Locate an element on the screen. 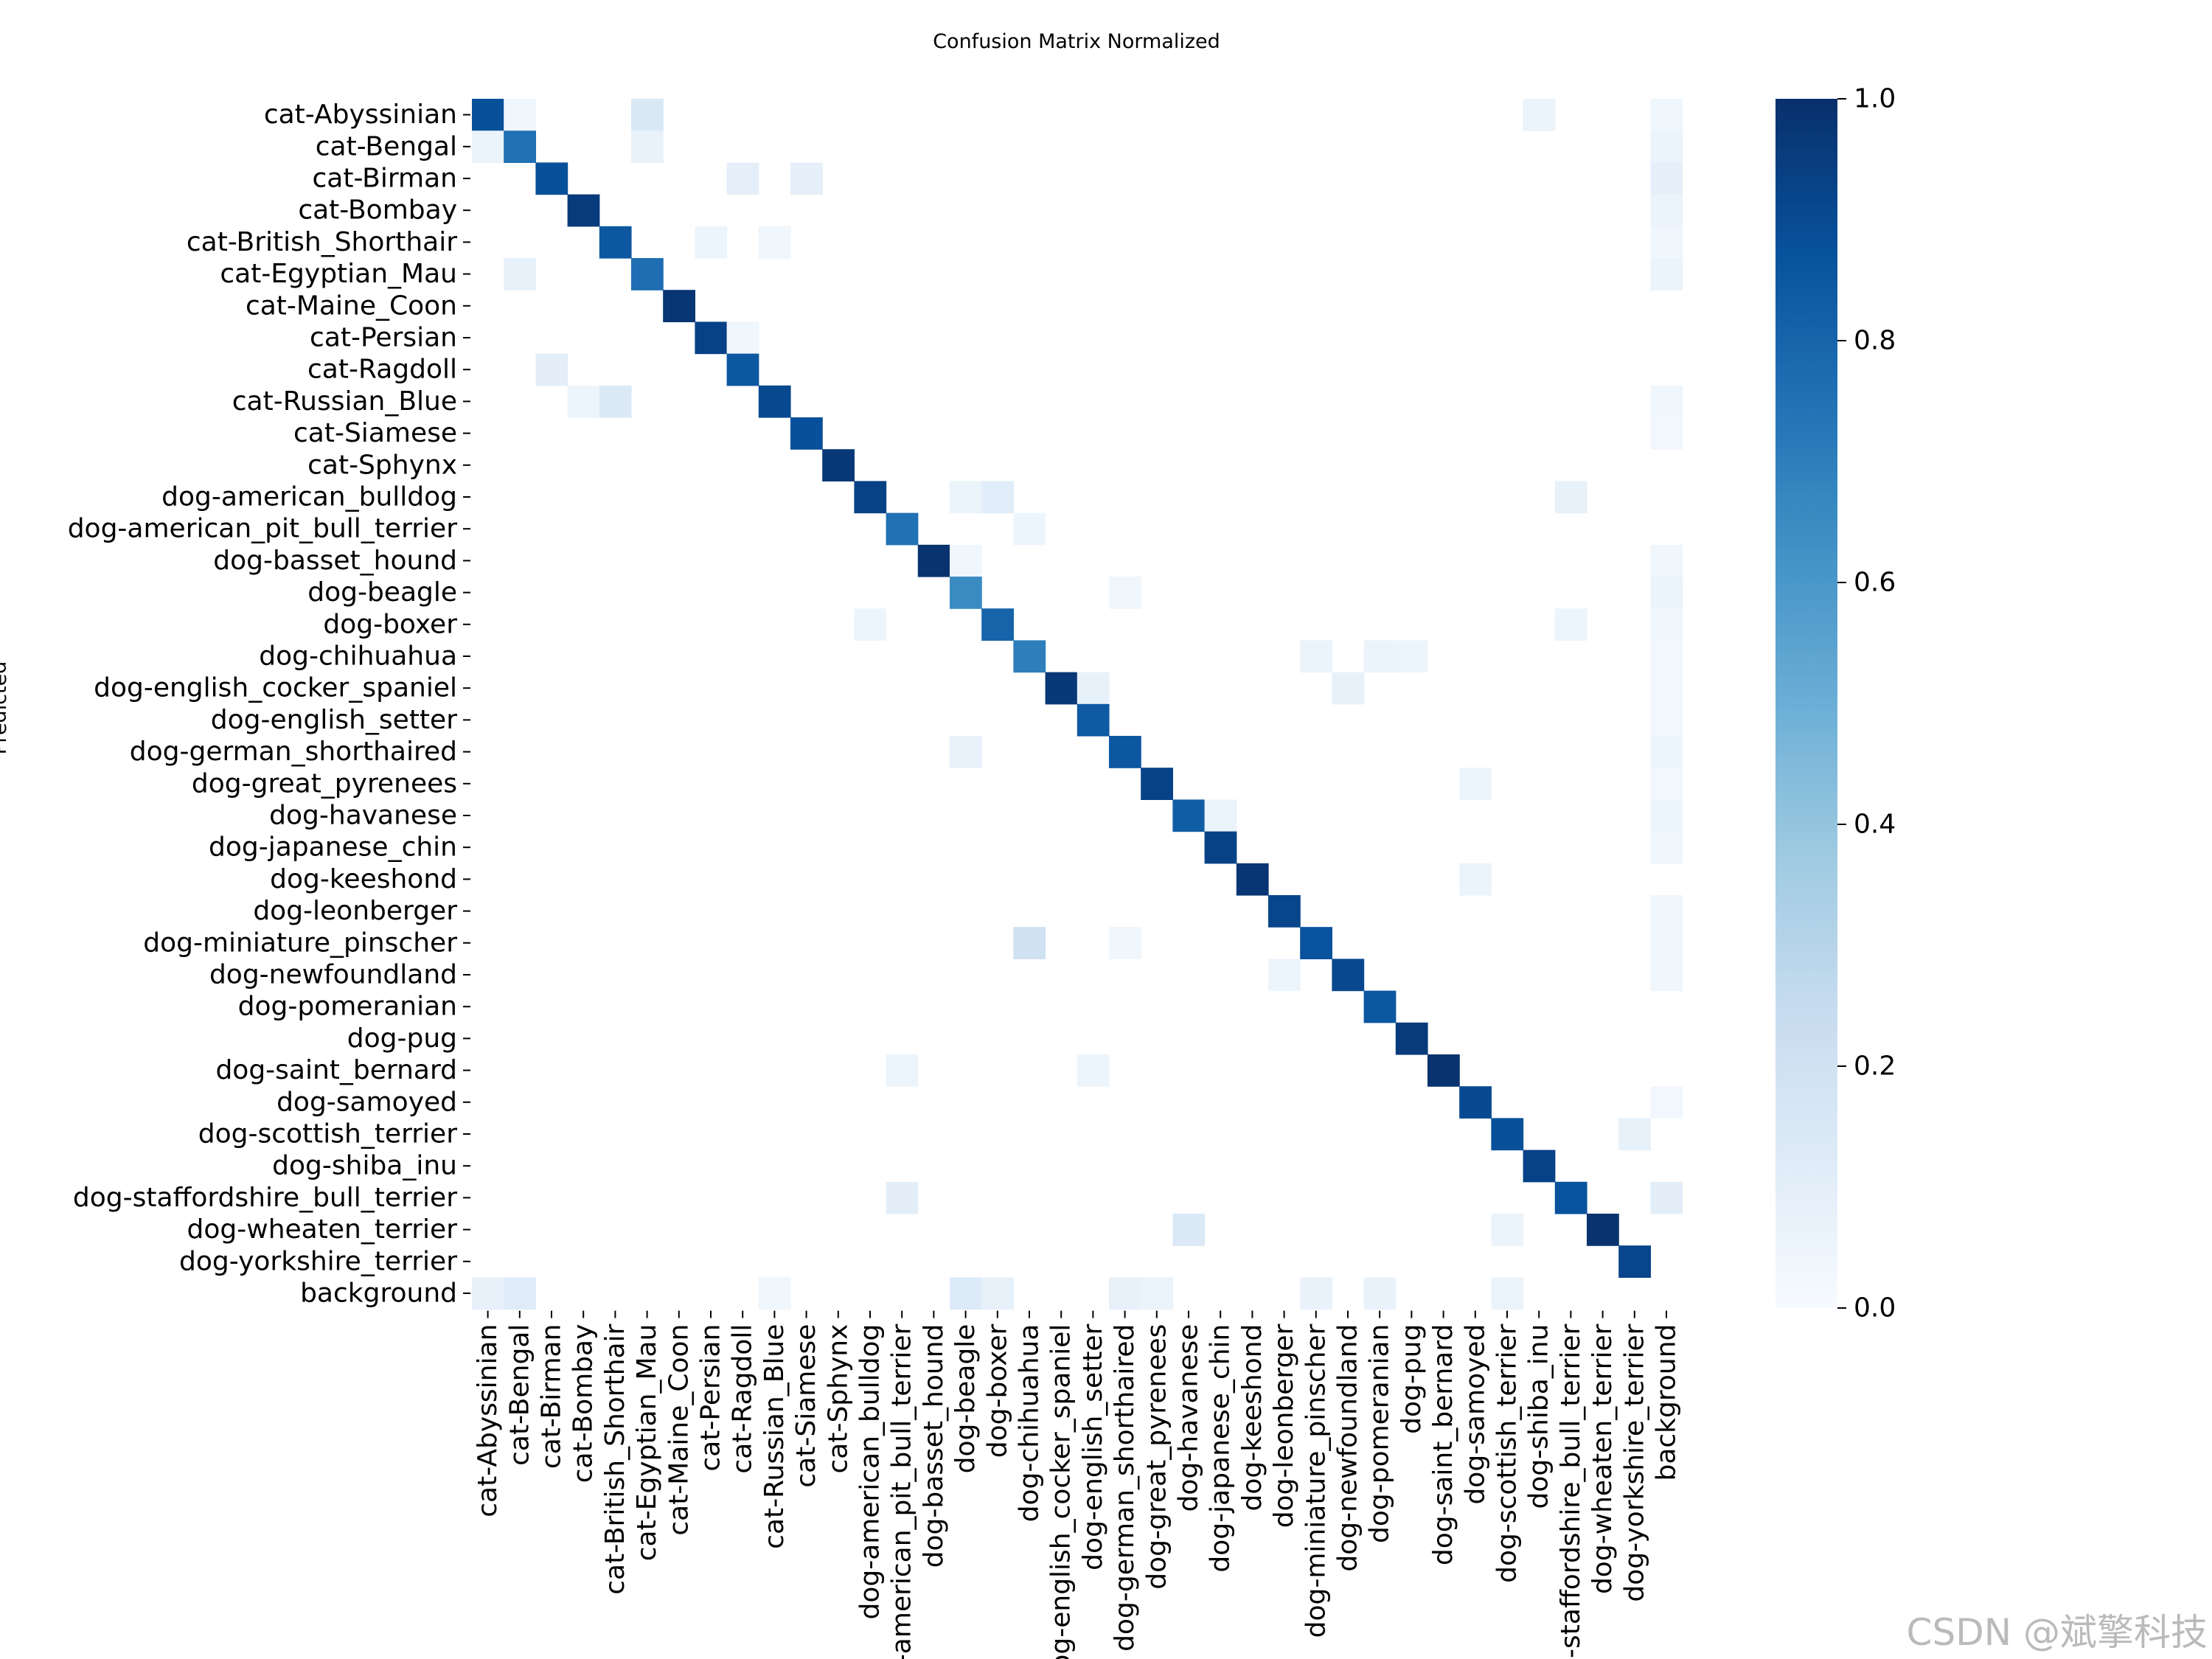 This screenshot has width=2212, height=1659. y-tick-label: dog-scottish_terrier is located at coordinates (327, 1134).